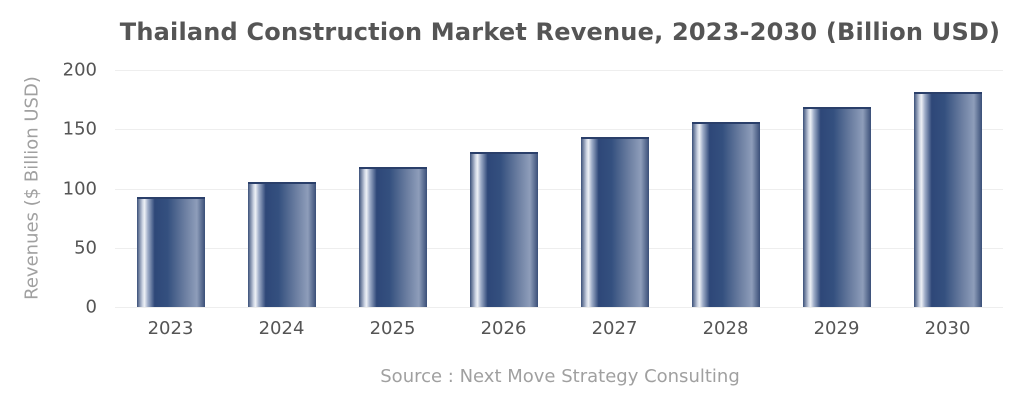 The width and height of the screenshot is (1024, 410). Describe the element at coordinates (392, 328) in the screenshot. I see `x-tick-label: 2025` at that location.